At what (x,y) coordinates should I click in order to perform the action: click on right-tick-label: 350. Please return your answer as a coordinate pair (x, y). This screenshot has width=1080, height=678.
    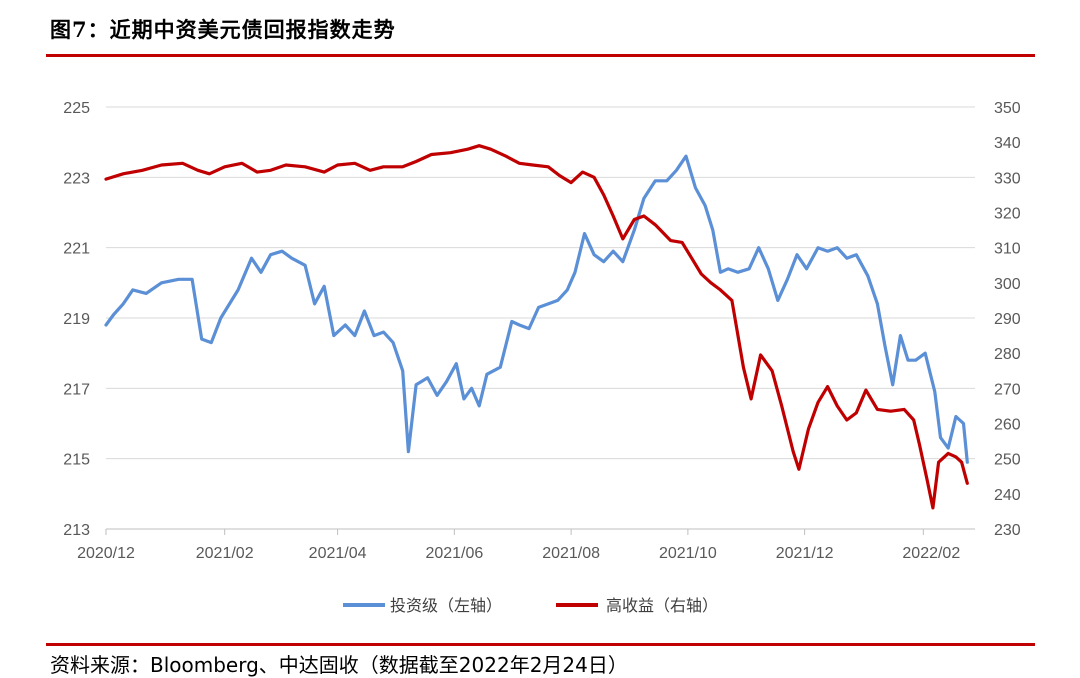
    Looking at the image, I should click on (1007, 108).